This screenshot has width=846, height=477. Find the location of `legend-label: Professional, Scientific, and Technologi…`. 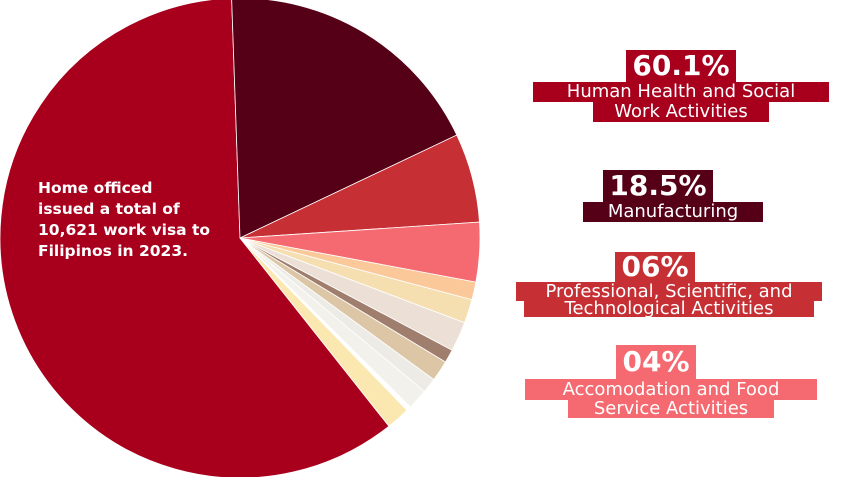

legend-label: Professional, Scientific, and Technologi… is located at coordinates (669, 300).